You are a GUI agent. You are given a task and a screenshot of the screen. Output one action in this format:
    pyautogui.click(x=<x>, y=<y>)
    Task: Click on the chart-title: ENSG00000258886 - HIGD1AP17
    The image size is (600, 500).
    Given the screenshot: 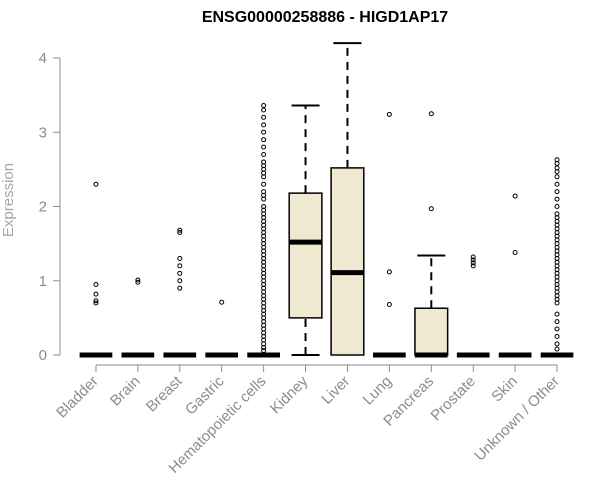 What is the action you would take?
    pyautogui.click(x=325, y=17)
    